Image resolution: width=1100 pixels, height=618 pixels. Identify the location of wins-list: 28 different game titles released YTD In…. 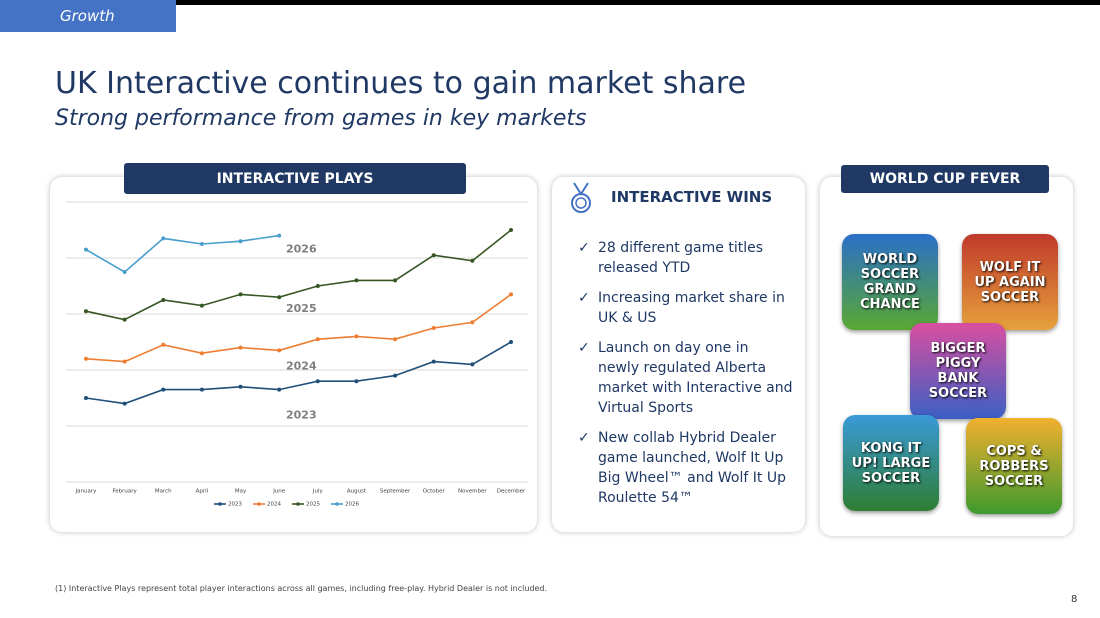
(685, 378).